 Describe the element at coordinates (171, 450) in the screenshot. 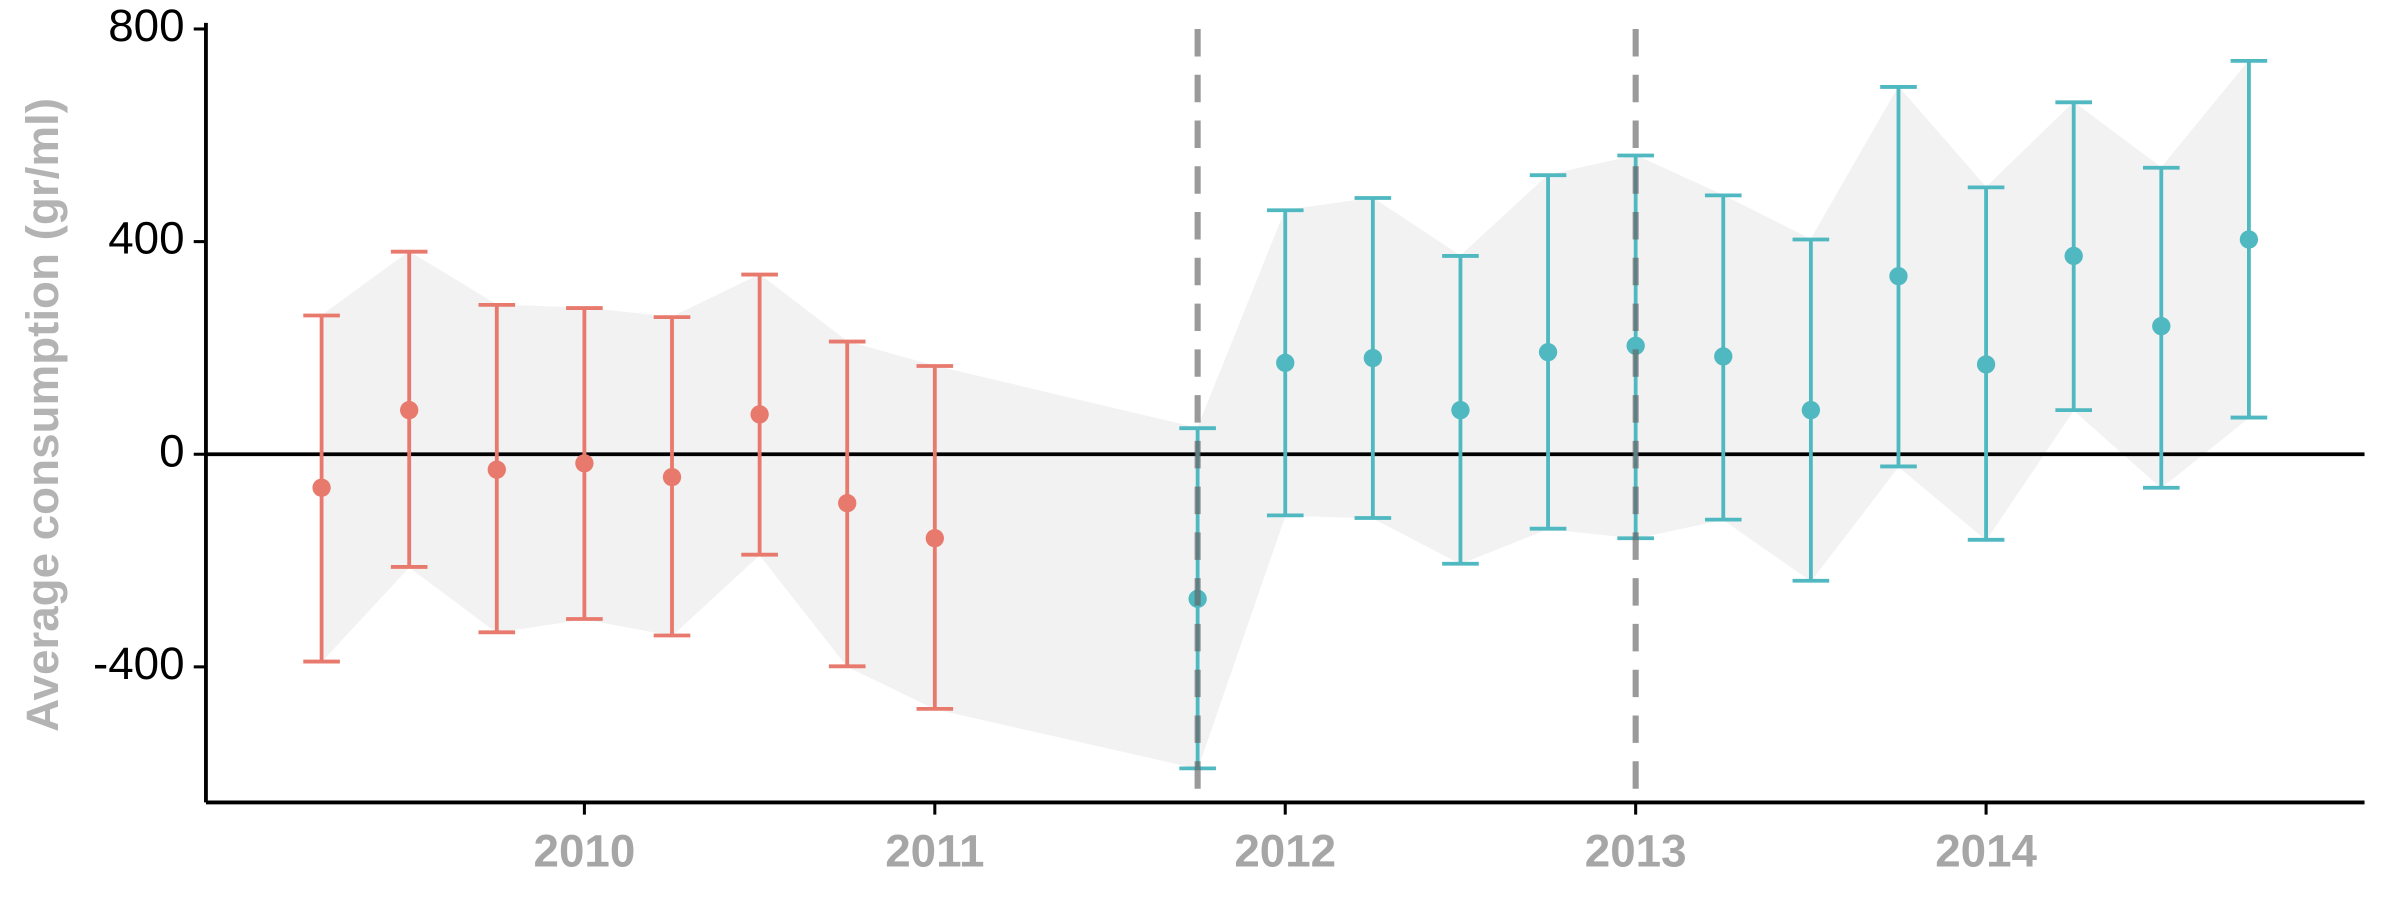

I see `y-tick-label: 0` at that location.